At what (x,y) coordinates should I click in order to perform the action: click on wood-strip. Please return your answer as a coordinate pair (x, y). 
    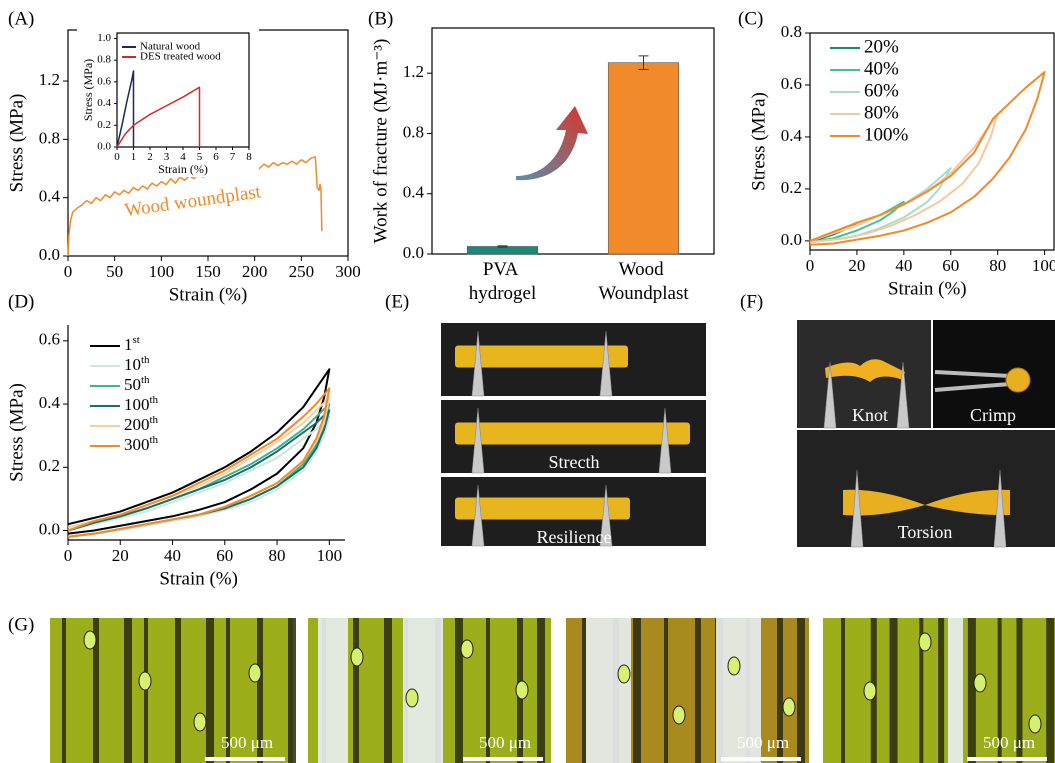
    Looking at the image, I should click on (541, 356).